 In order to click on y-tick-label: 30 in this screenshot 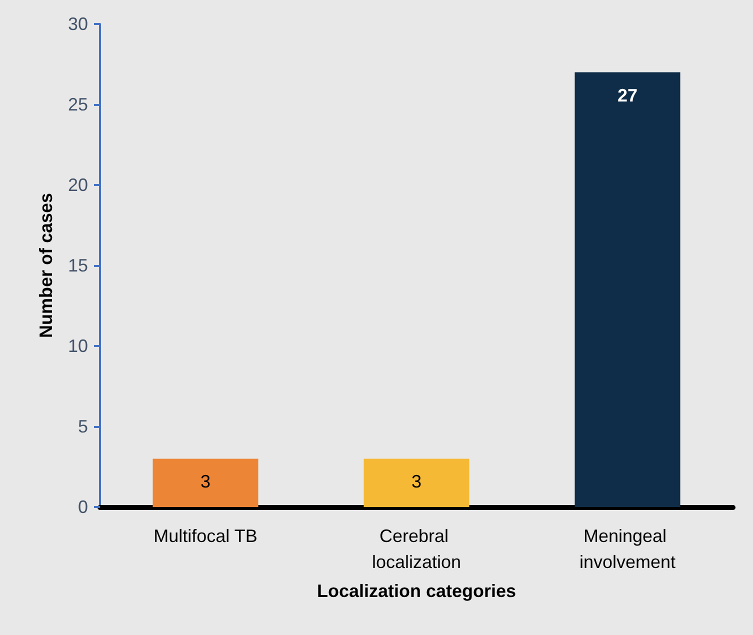, I will do `click(78, 24)`.